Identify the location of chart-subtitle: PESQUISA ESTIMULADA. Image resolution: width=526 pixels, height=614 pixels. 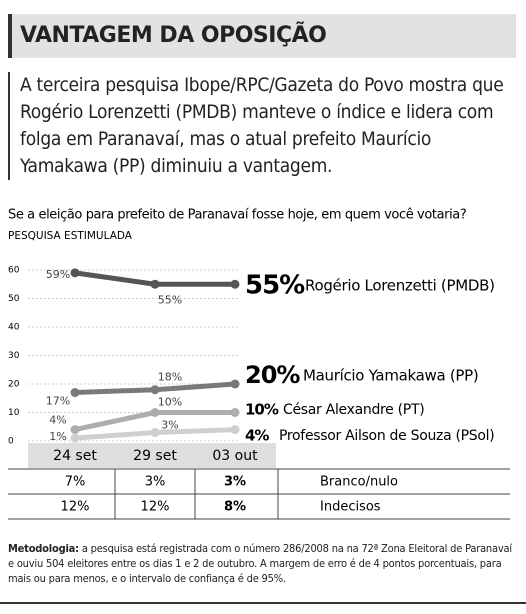
(70, 236).